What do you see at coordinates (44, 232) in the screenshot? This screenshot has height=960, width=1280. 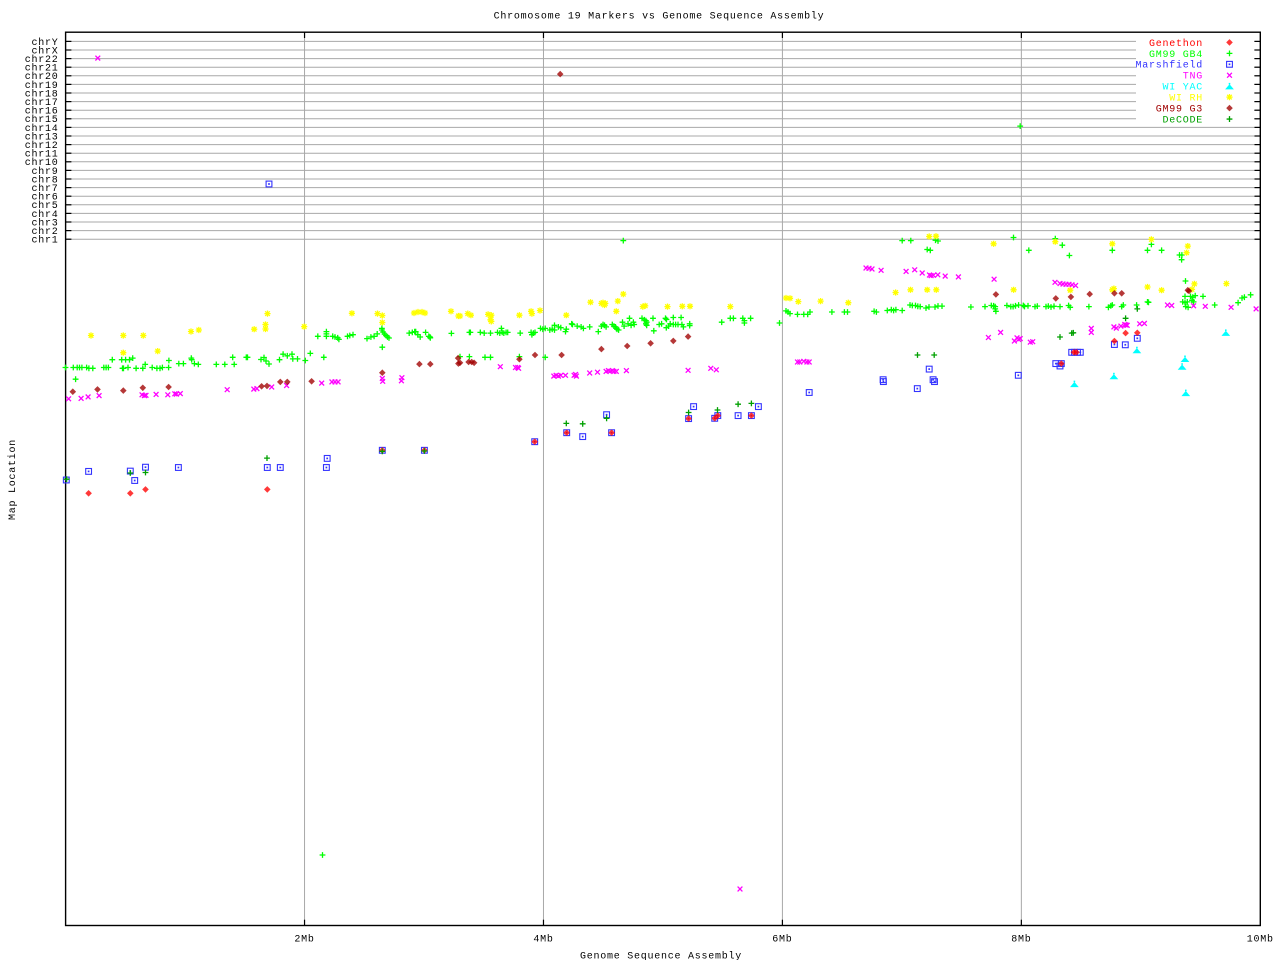 I see `svg-text: chr2` at bounding box center [44, 232].